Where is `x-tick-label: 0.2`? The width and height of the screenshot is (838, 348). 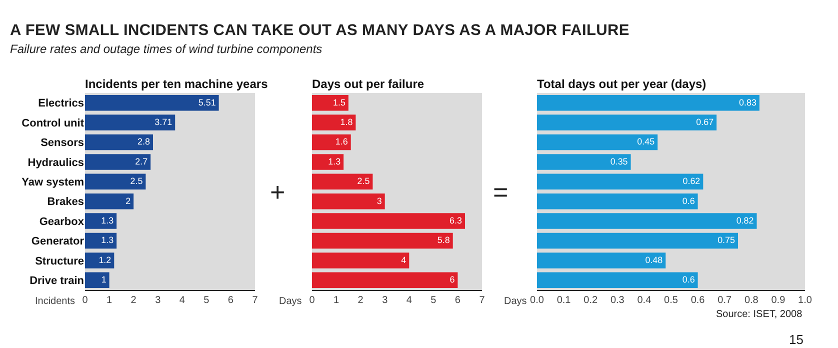 x-tick-label: 0.2 is located at coordinates (591, 300).